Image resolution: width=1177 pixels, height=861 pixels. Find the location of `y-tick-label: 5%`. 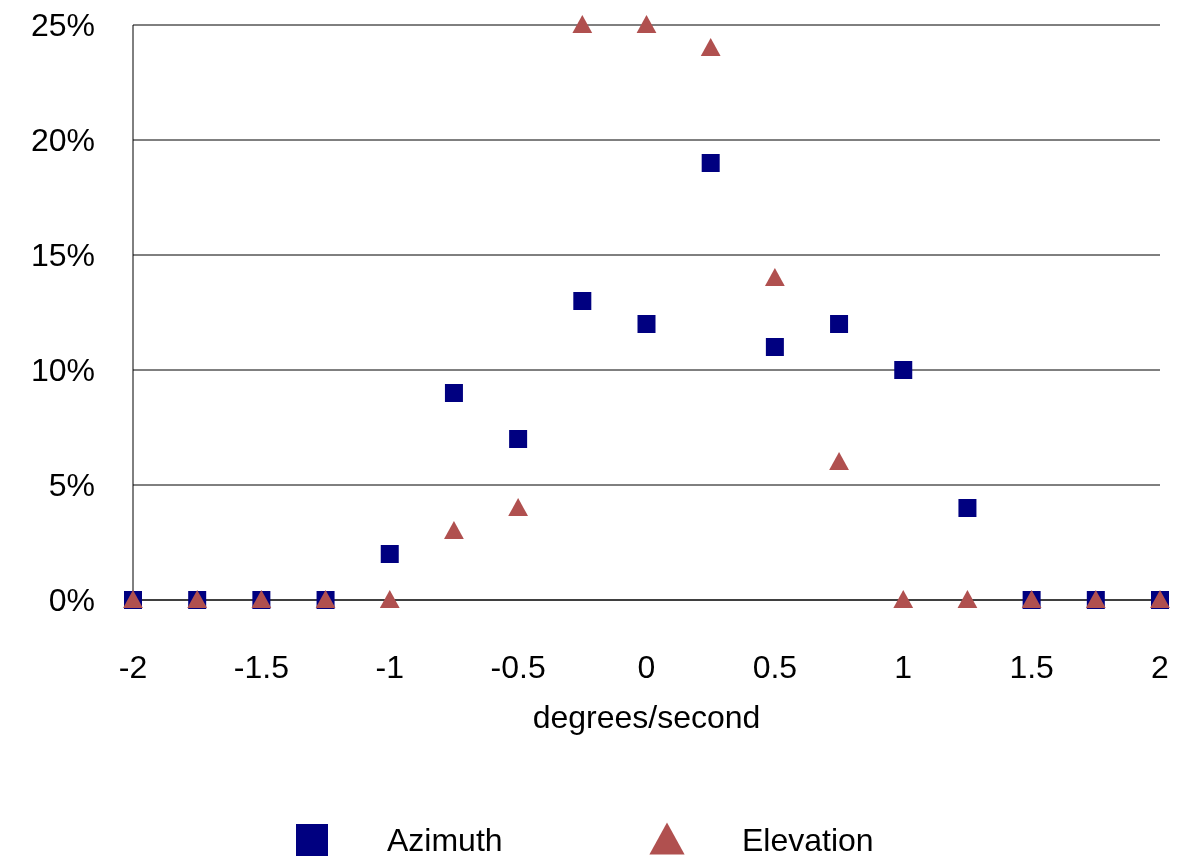

y-tick-label: 5% is located at coordinates (71, 485).